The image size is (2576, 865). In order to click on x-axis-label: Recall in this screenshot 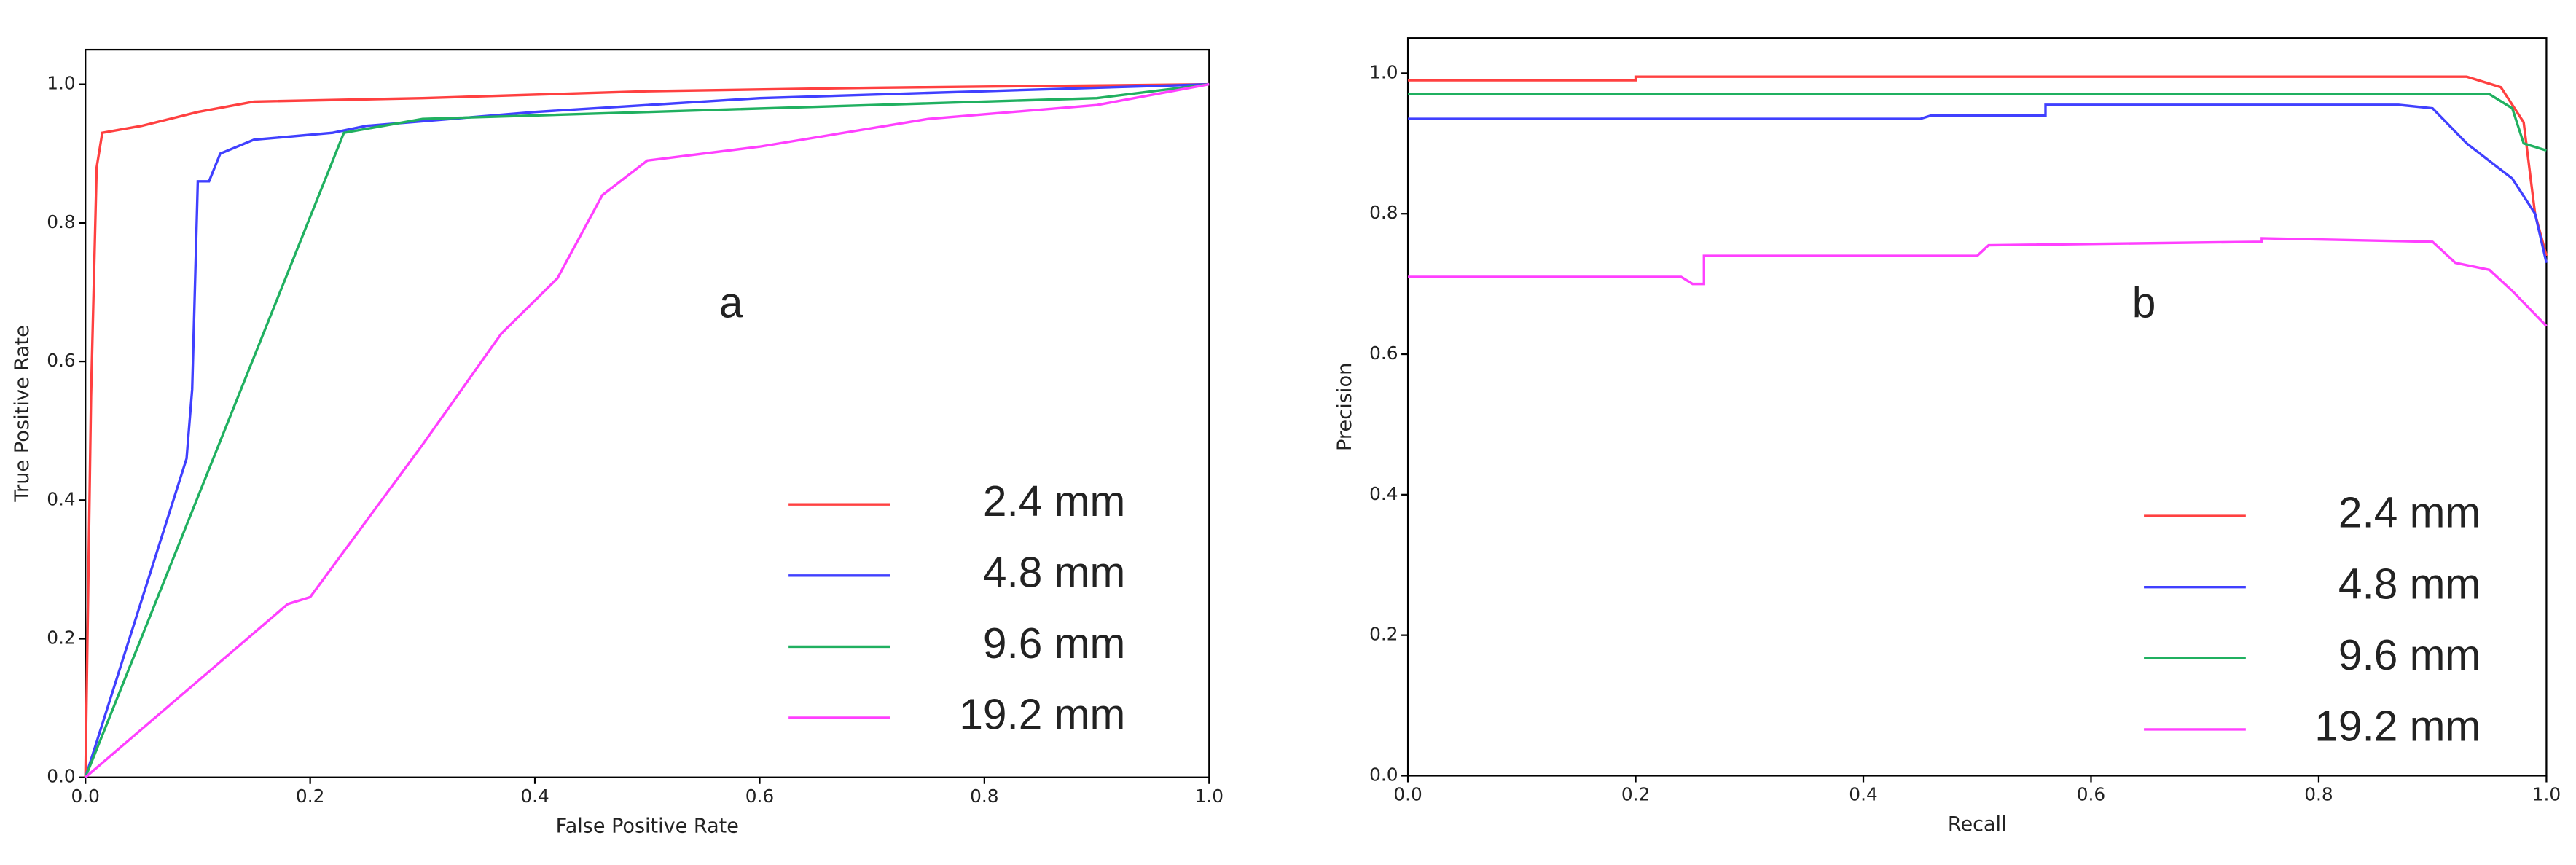, I will do `click(1977, 824)`.